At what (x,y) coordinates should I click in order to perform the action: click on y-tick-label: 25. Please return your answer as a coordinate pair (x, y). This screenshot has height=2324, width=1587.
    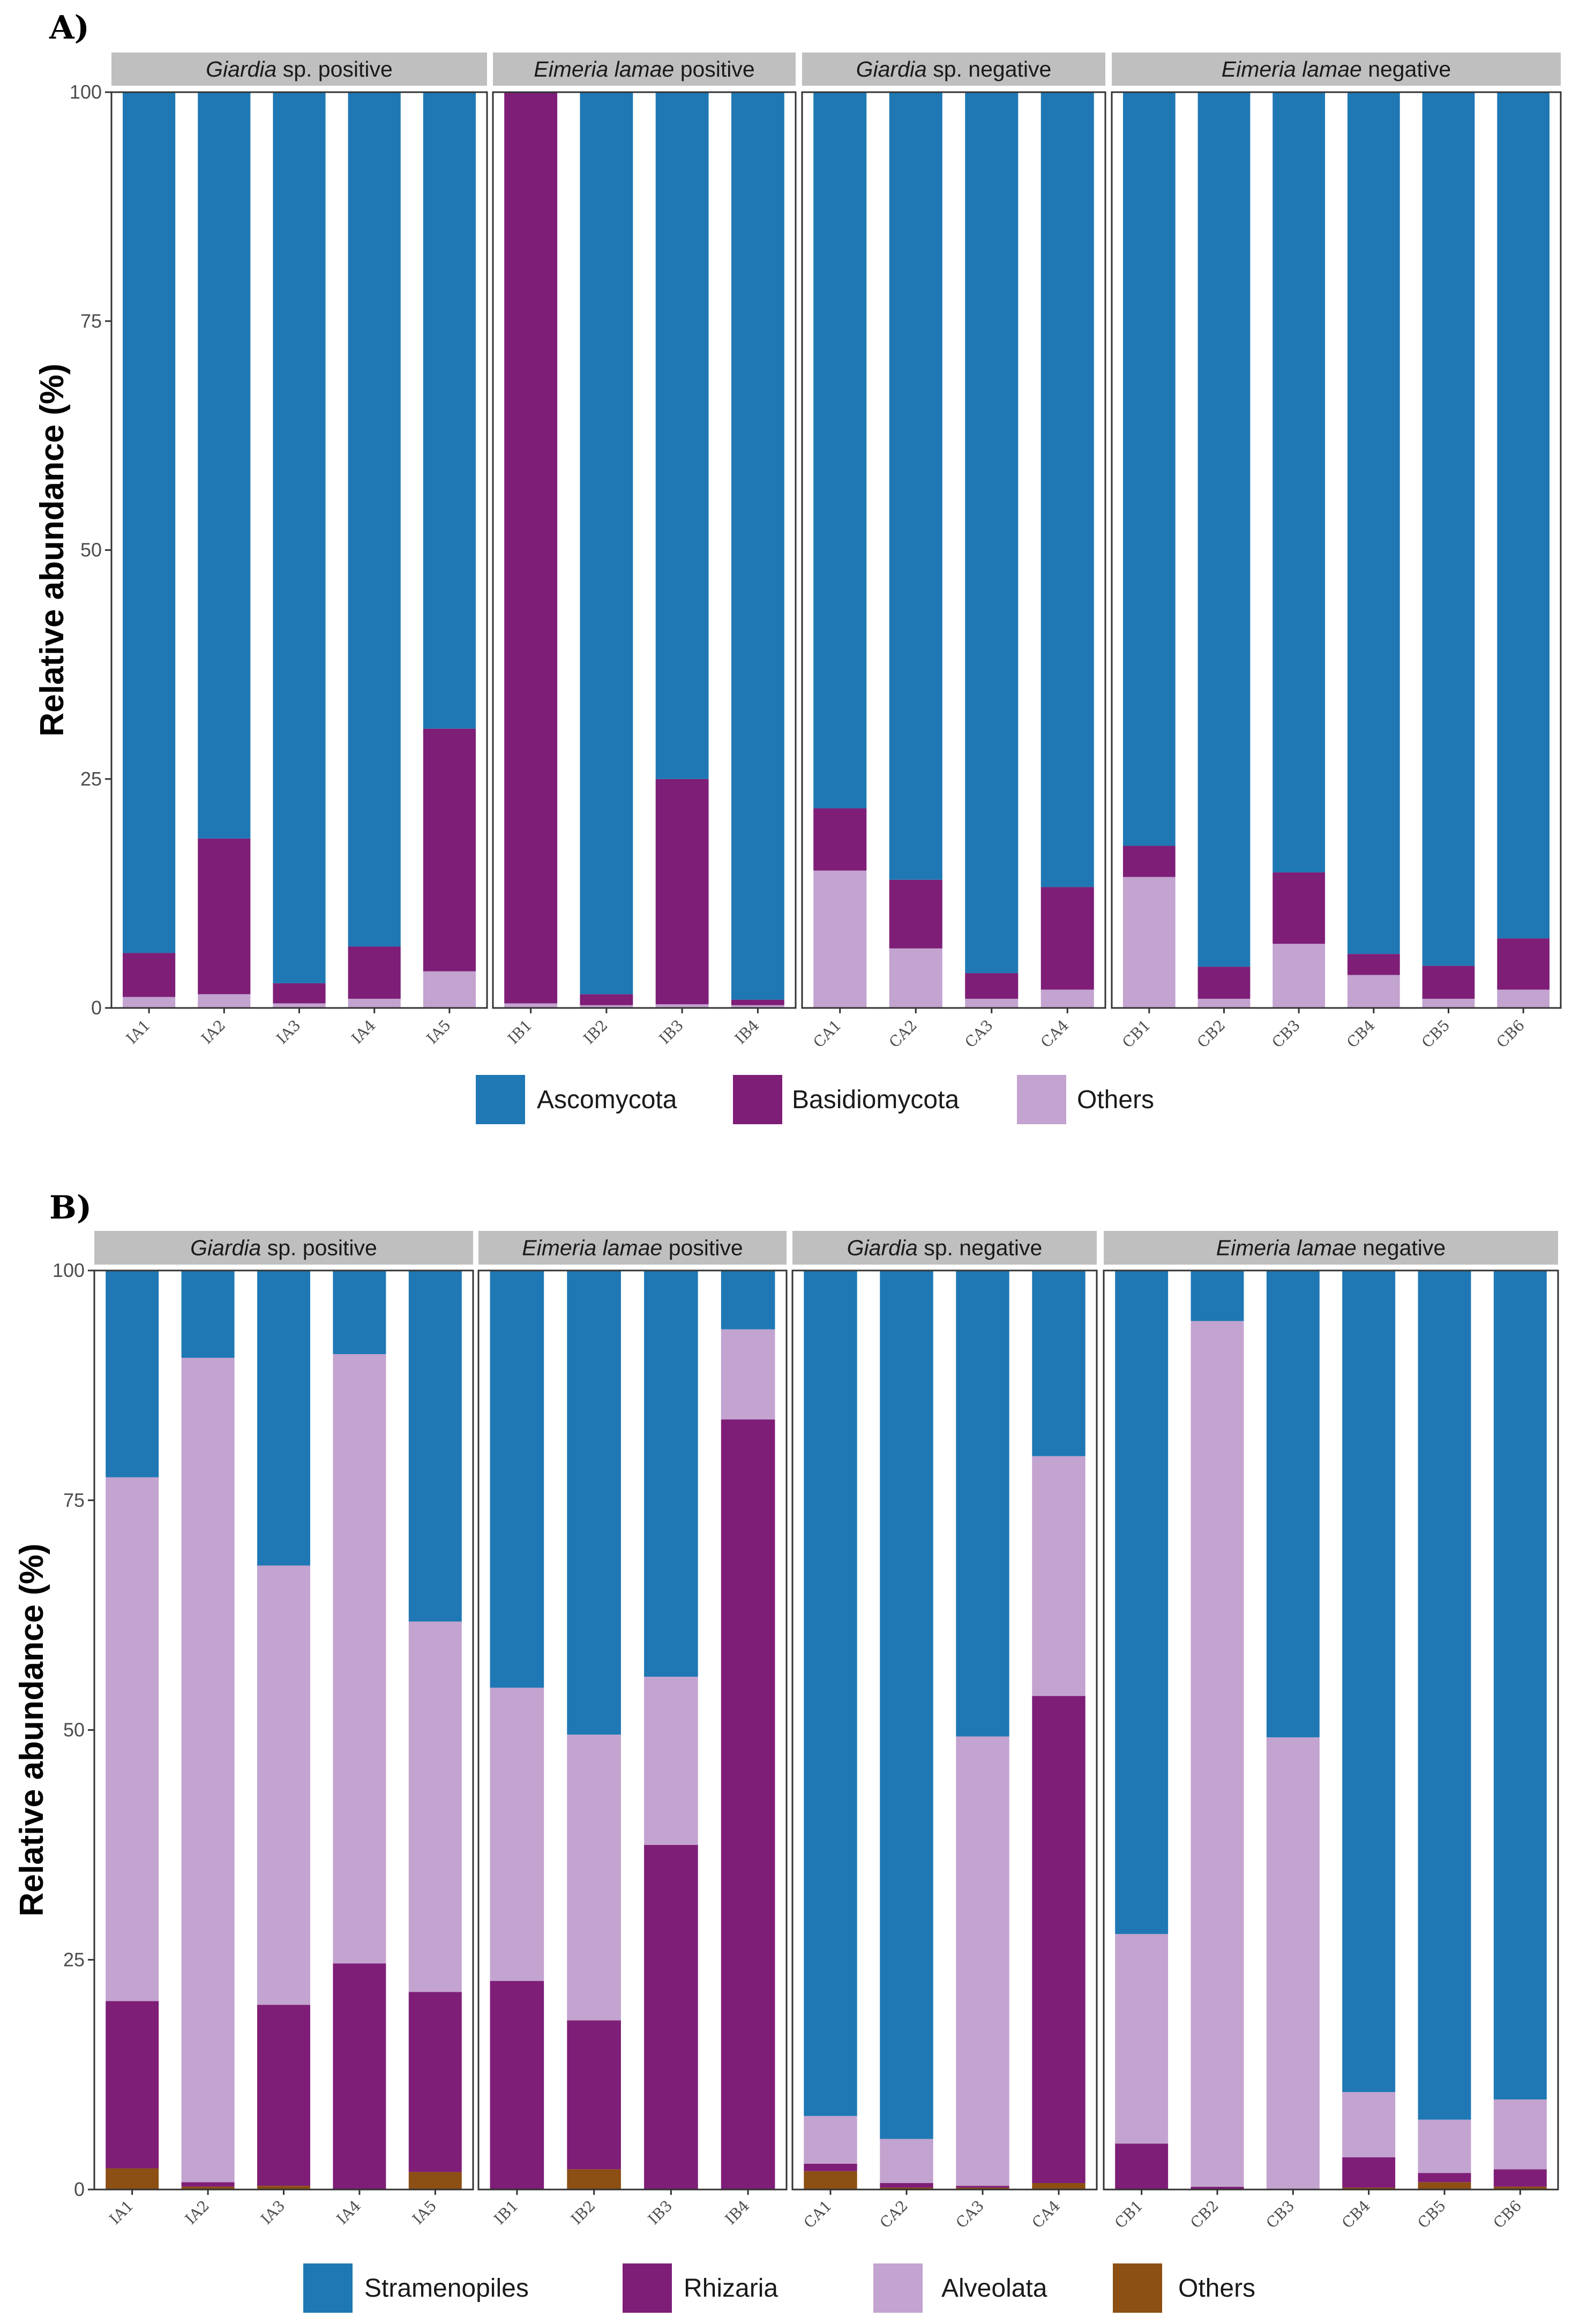
    Looking at the image, I should click on (74, 1959).